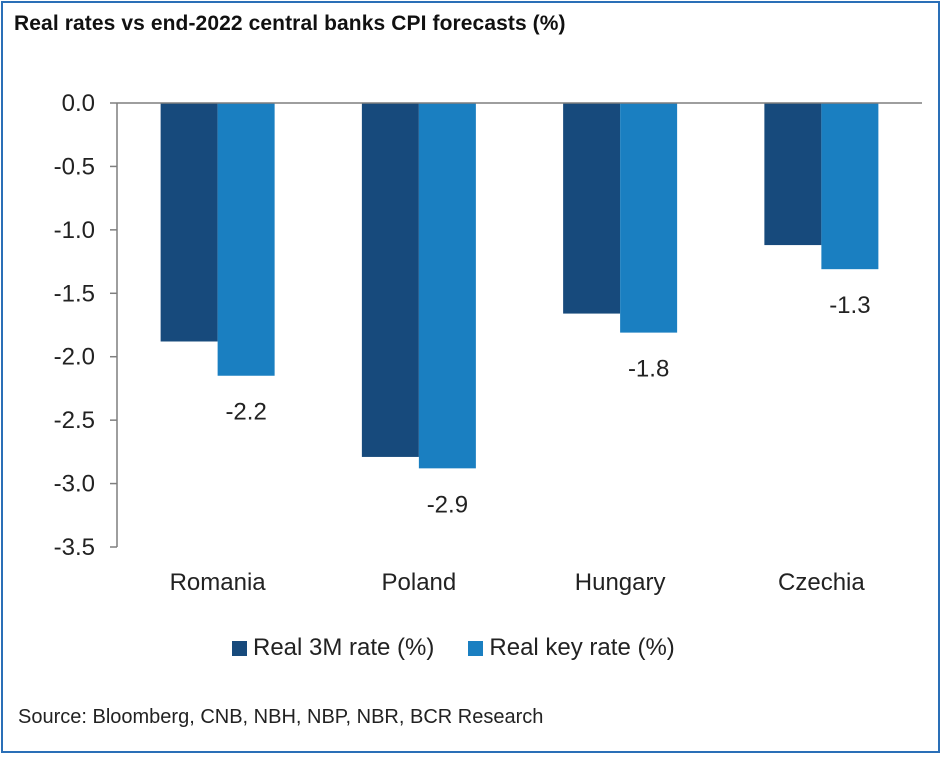 This screenshot has height=758, width=945. I want to click on bar-real-3m-romania, so click(189, 222).